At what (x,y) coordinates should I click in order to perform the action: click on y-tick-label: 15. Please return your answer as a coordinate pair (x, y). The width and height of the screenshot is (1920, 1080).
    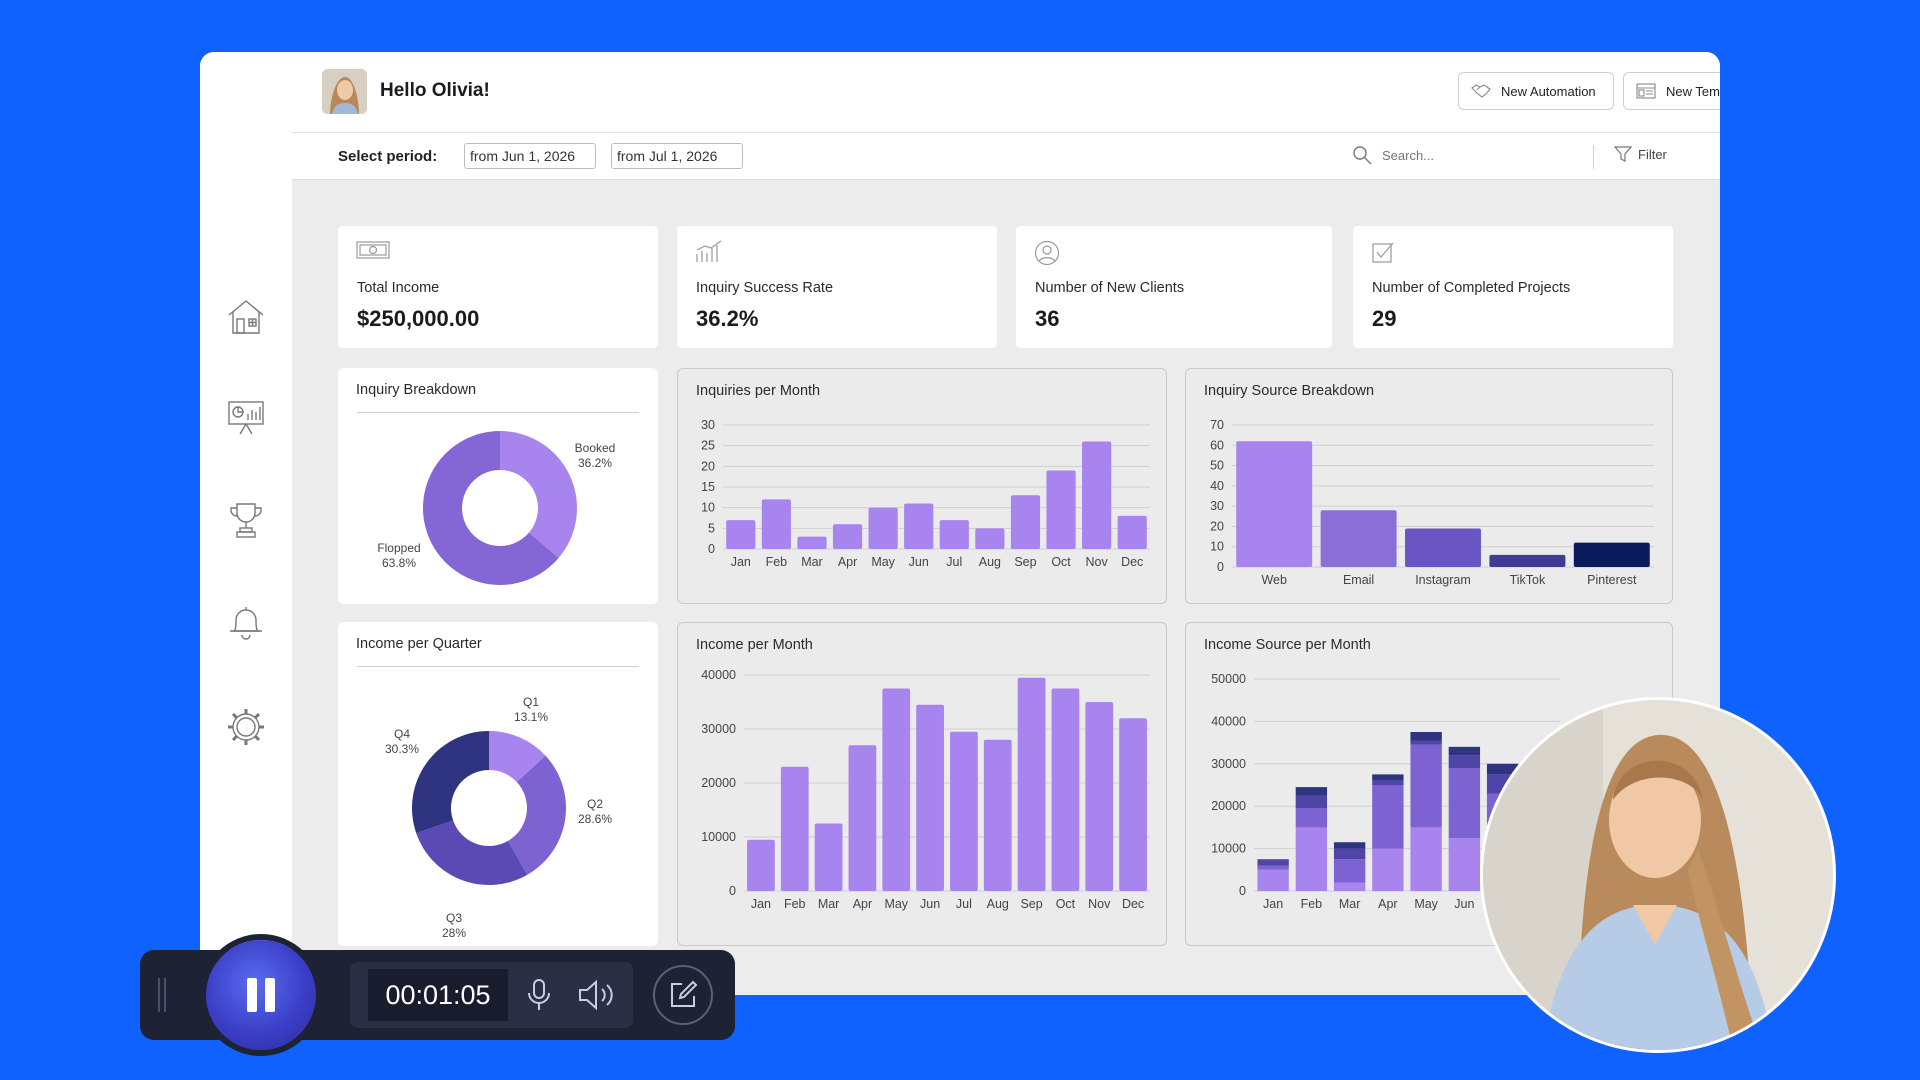
    Looking at the image, I should click on (708, 487).